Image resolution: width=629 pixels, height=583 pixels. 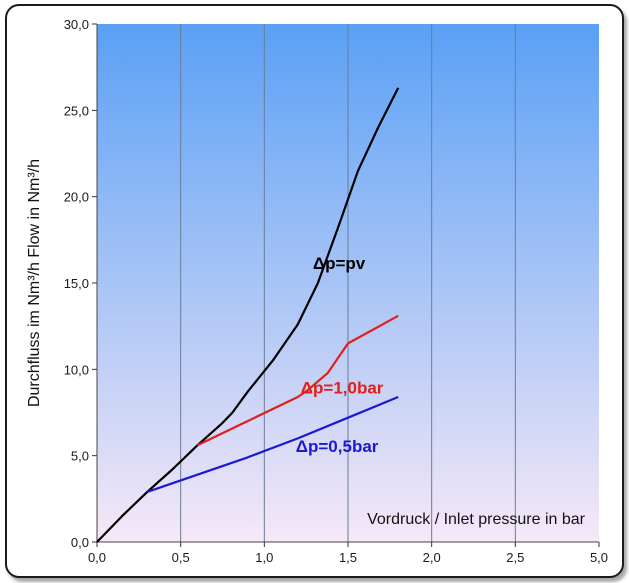 I want to click on x-axis-title: Vordruck / Inlet pressure in bar, so click(x=476, y=519).